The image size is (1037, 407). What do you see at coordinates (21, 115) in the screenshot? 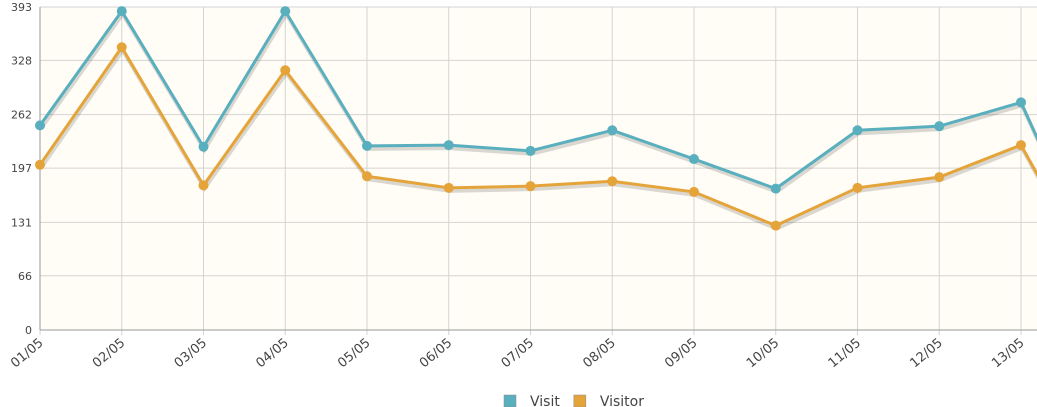
I see `y-tick-label: 262` at bounding box center [21, 115].